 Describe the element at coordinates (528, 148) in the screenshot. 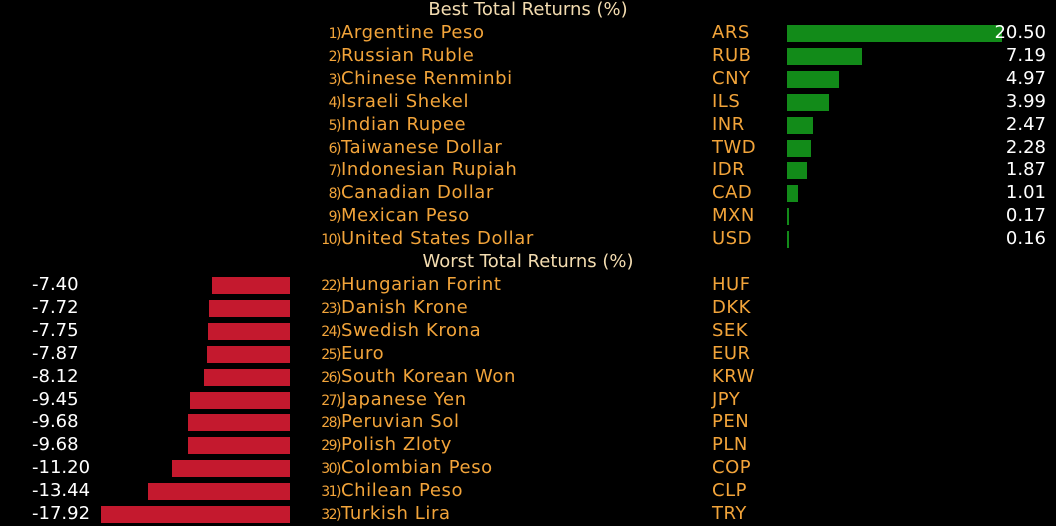

I see `best-row: 6) Taiwanese Dollar TWD 2.28` at that location.